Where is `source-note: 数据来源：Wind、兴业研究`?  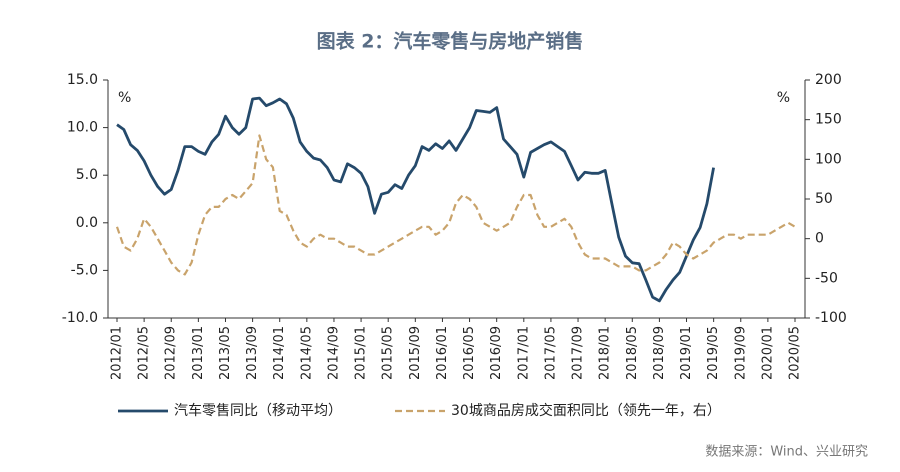
source-note: 数据来源：Wind、兴业研究 is located at coordinates (786, 452).